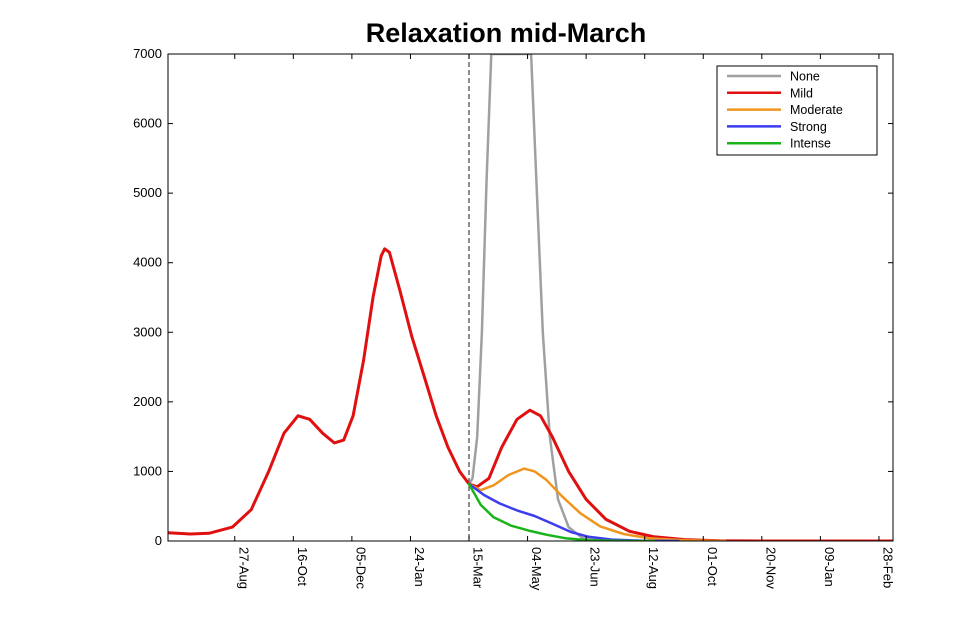 The width and height of the screenshot is (960, 640). What do you see at coordinates (147, 53) in the screenshot?
I see `y-tick-label: 7000` at bounding box center [147, 53].